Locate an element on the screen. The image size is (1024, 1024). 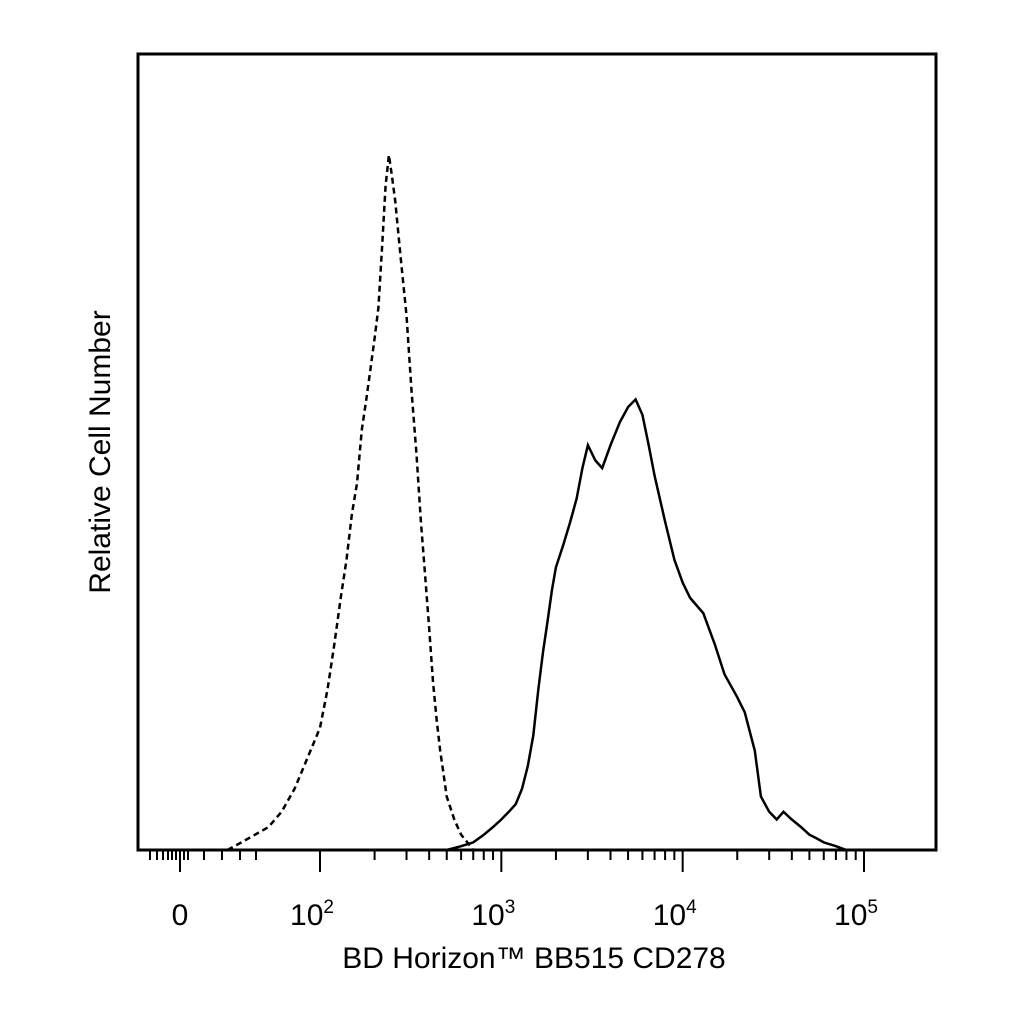
x-tick-label: 10³ is located at coordinates (493, 914).